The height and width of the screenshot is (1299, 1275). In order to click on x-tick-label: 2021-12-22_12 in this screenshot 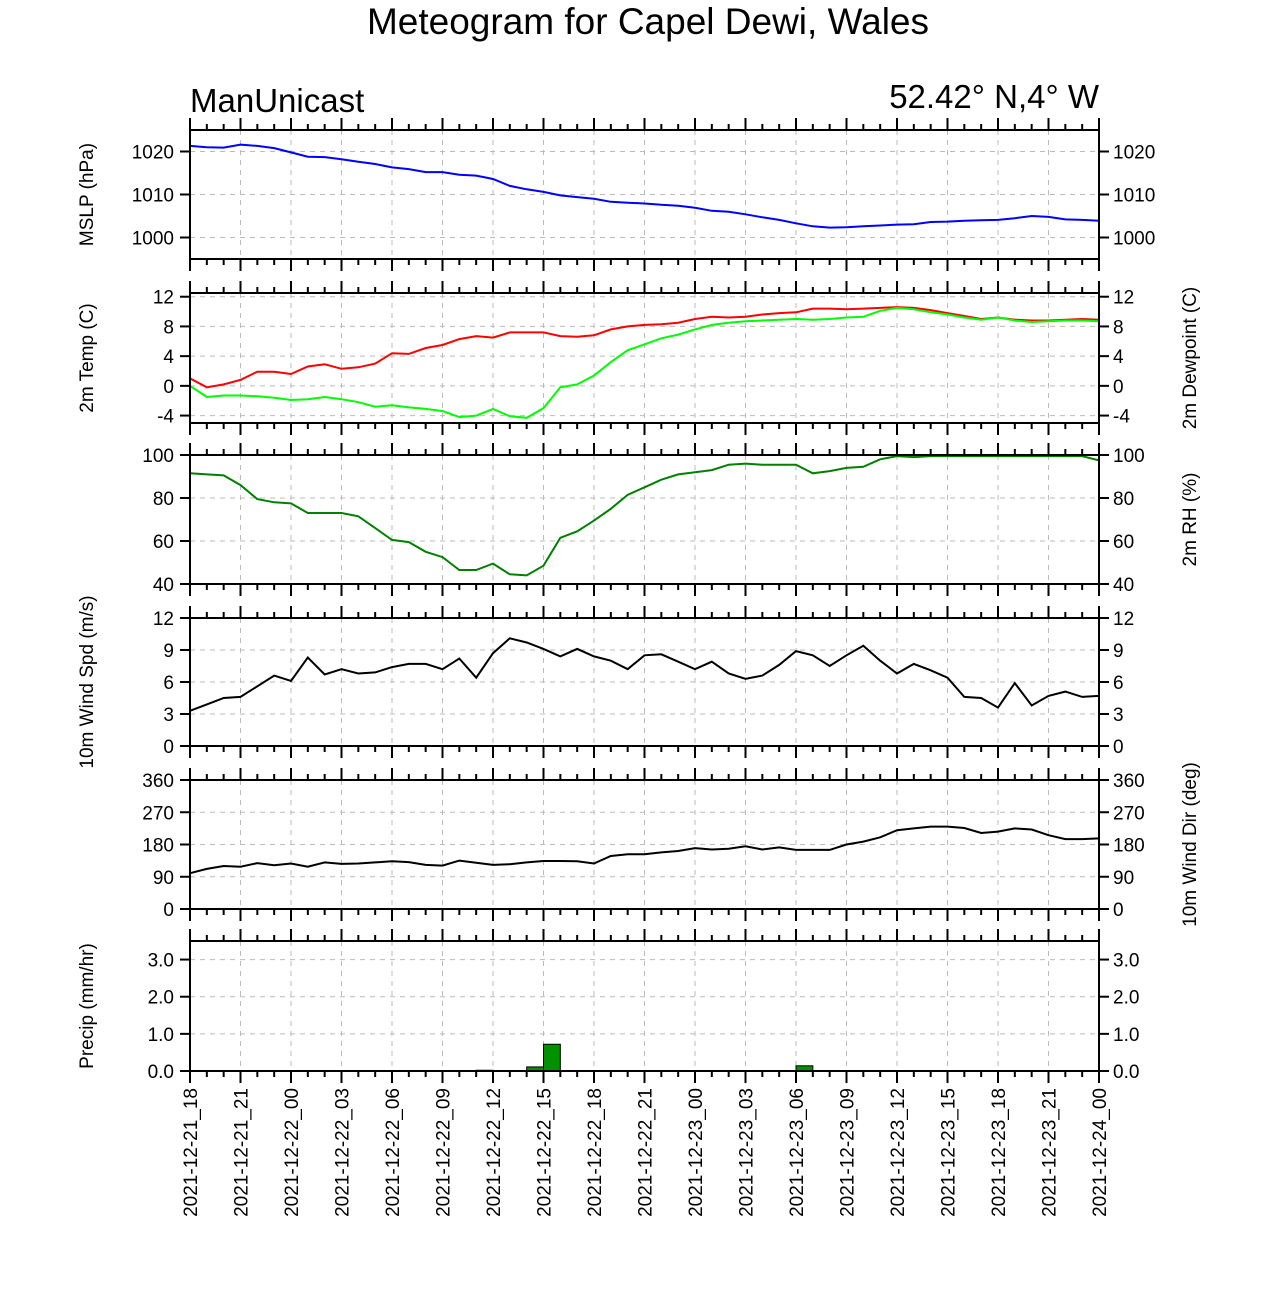, I will do `click(494, 1152)`.